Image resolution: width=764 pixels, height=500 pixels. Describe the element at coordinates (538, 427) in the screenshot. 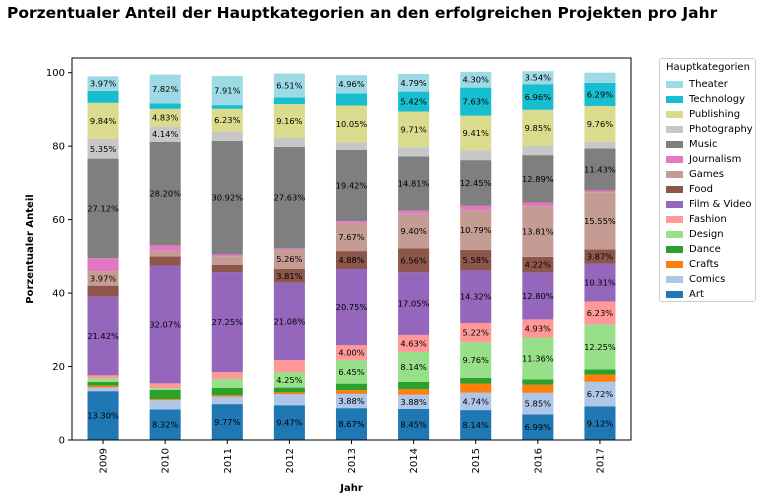

I see `data-label-art-2016: 6.99%` at that location.